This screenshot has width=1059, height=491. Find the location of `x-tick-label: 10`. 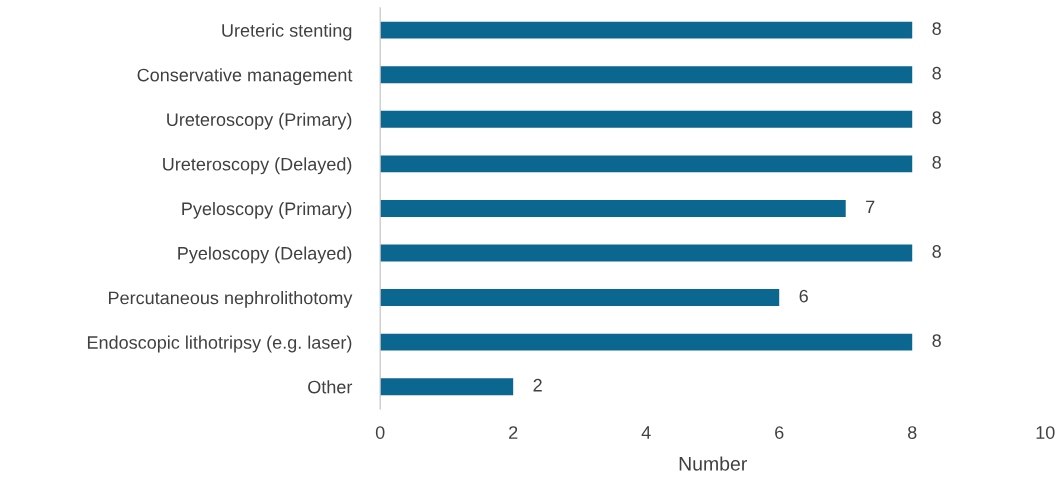

x-tick-label: 10 is located at coordinates (1045, 432).